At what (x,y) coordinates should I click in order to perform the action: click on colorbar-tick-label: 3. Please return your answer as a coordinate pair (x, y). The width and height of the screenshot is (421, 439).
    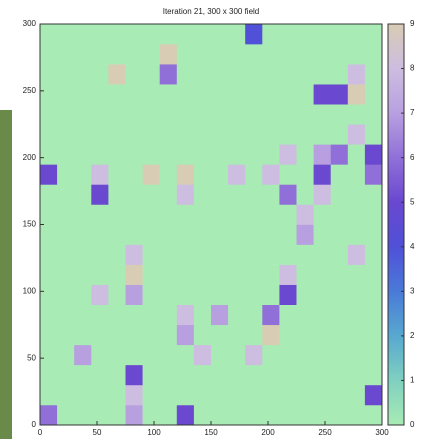
    Looking at the image, I should click on (412, 290).